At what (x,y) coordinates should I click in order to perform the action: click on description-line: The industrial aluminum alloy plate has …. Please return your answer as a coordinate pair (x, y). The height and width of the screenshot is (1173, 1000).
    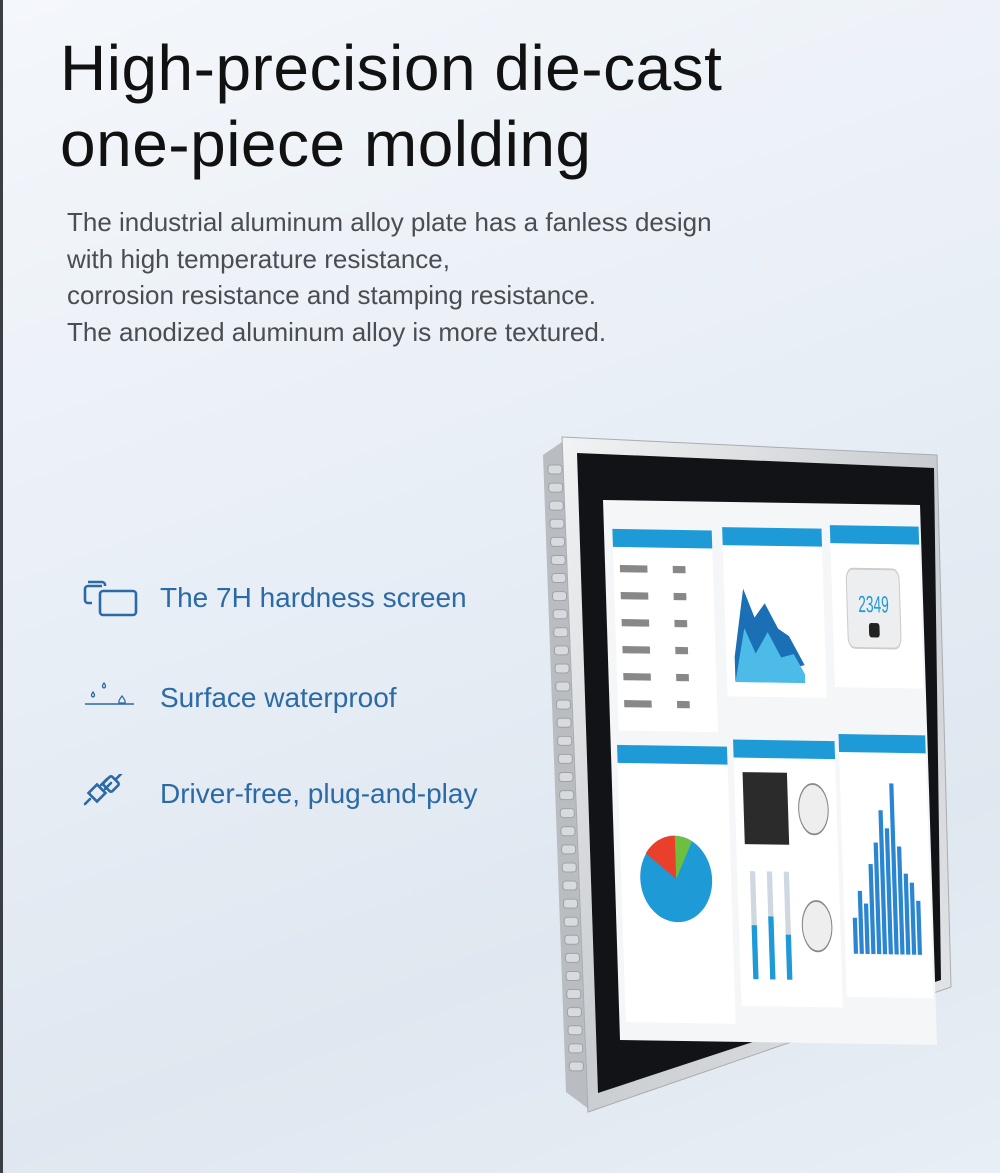
    Looking at the image, I should click on (389, 222).